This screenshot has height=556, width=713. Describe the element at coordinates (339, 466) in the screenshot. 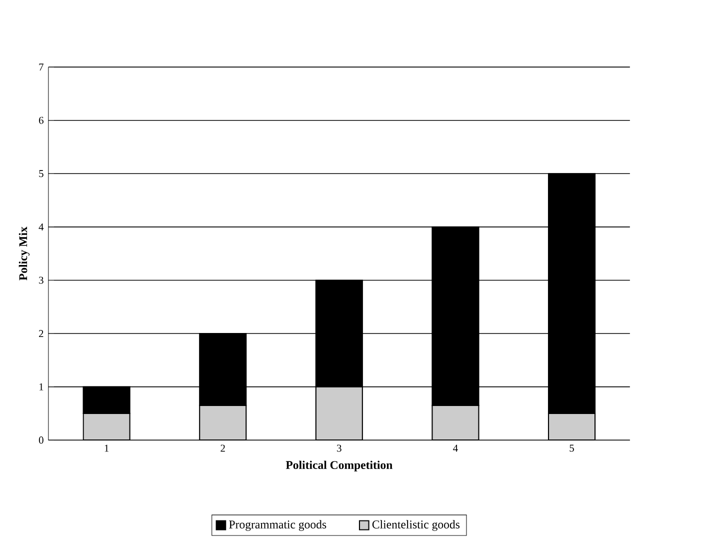

I see `x-axis-title: Political Competition` at that location.